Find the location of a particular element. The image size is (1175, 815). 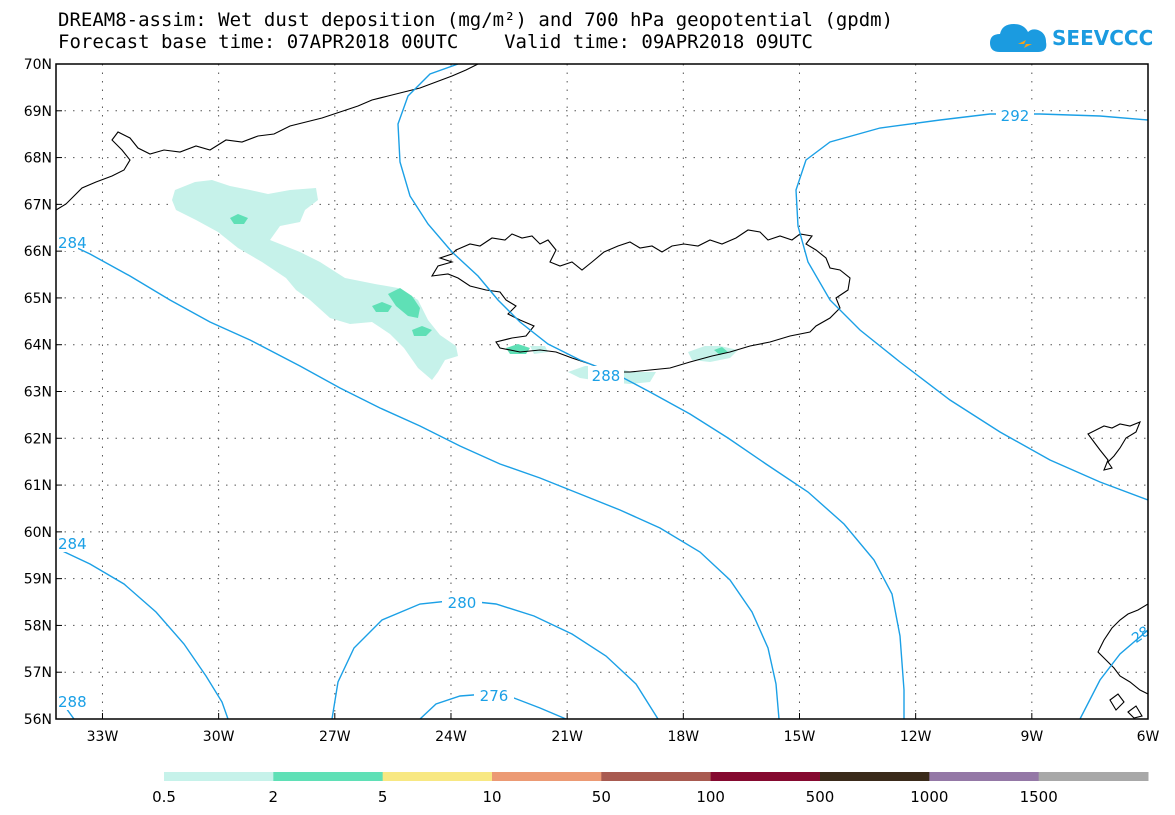

contour-label-288: 288 is located at coordinates (606, 376).